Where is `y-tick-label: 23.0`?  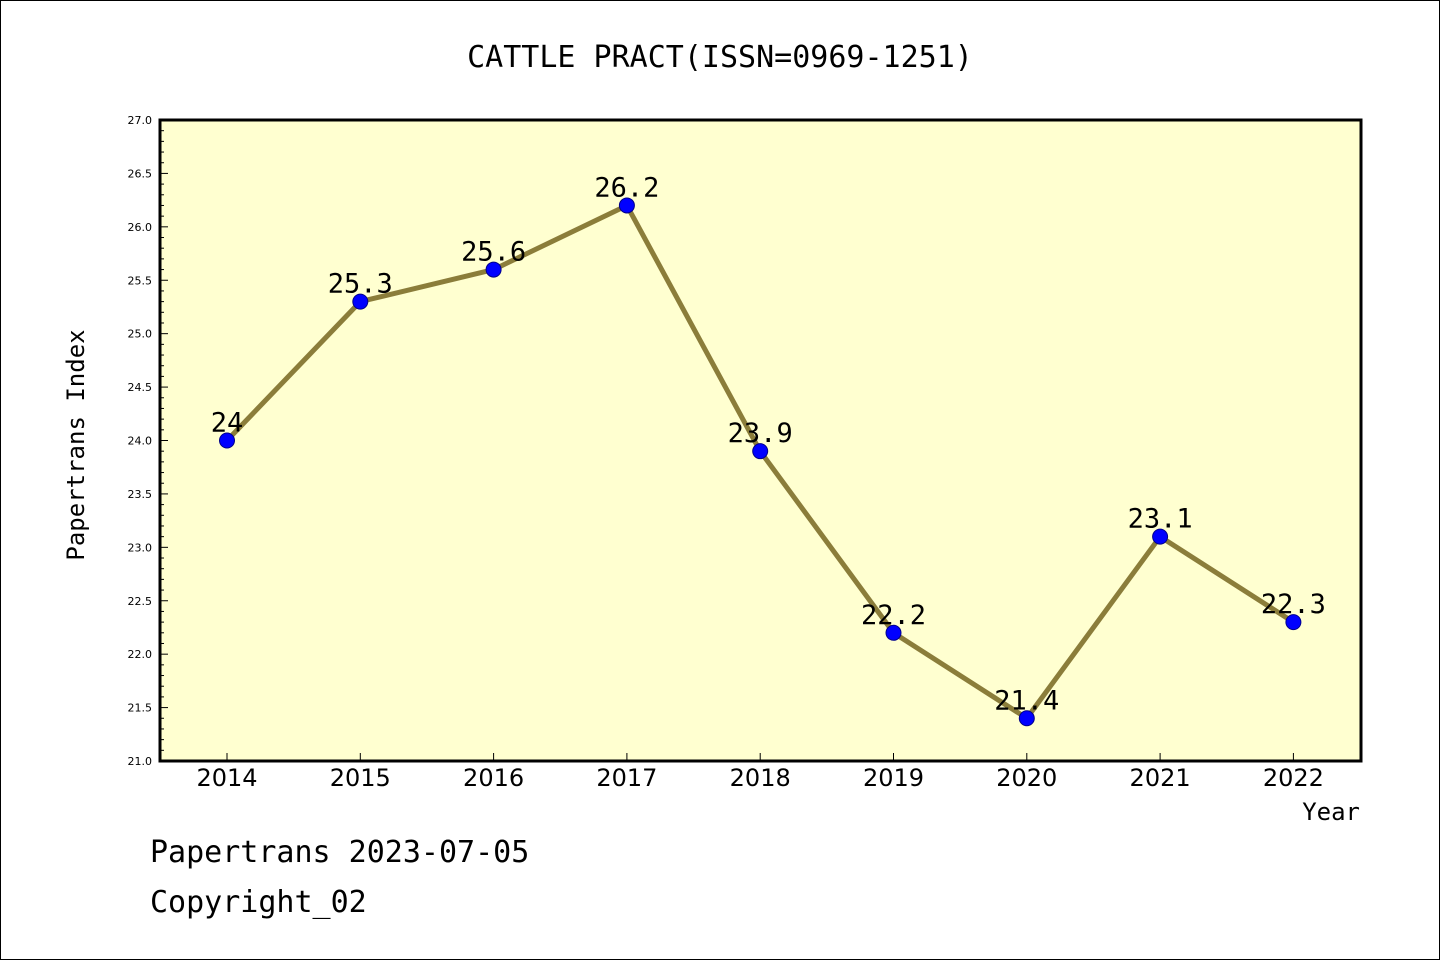 y-tick-label: 23.0 is located at coordinates (140, 547).